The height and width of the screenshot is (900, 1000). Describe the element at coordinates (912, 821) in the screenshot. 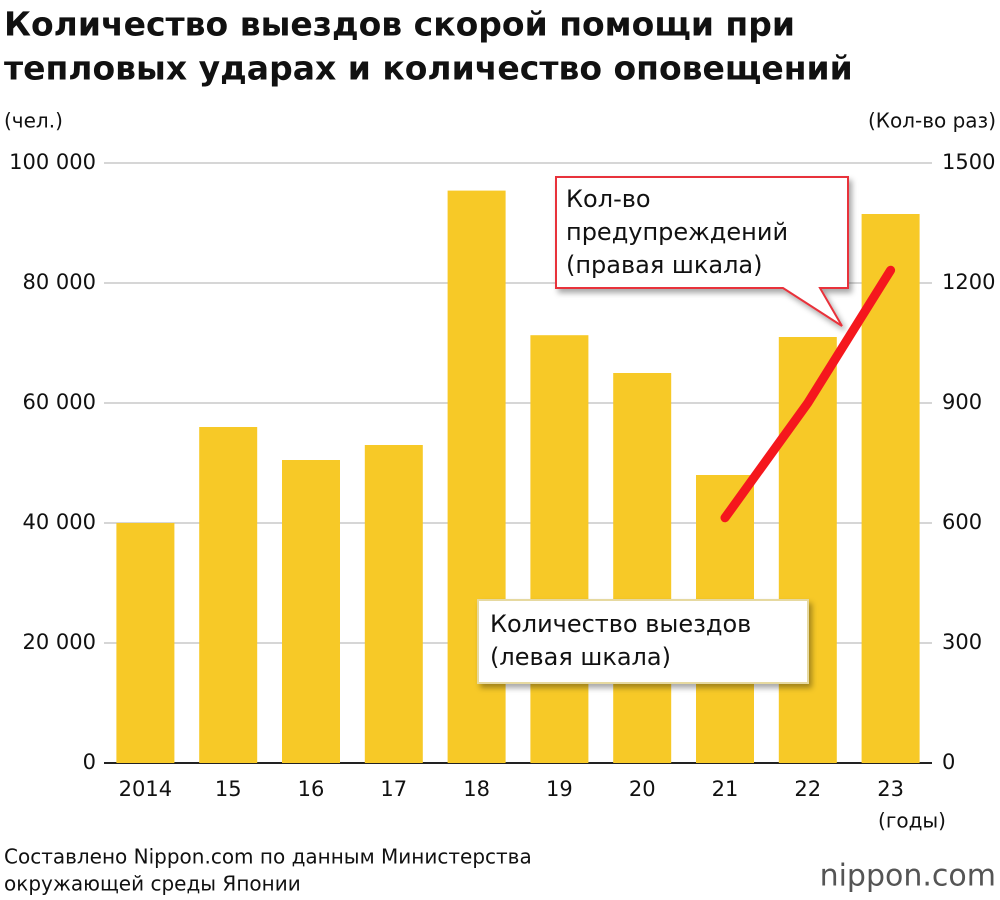

I see `x-axis-label: (годы)` at that location.